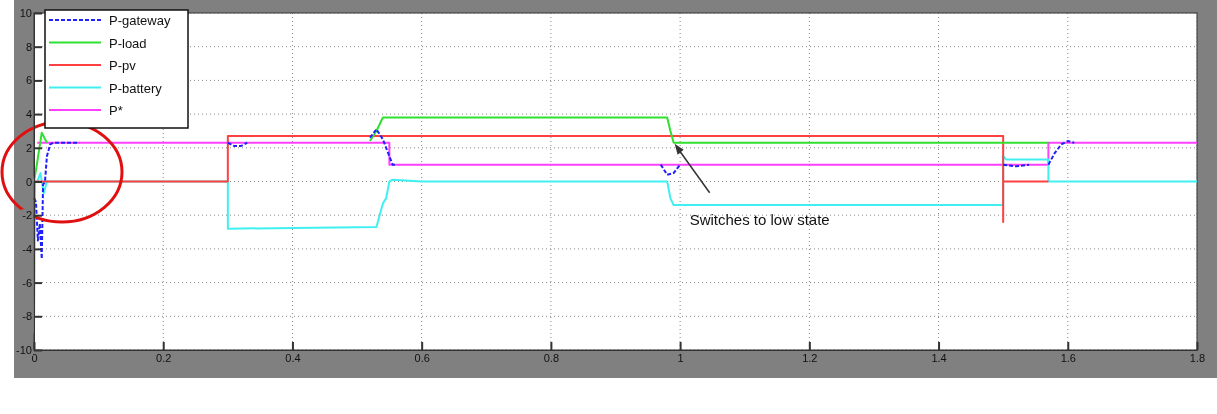 The height and width of the screenshot is (414, 1217). Describe the element at coordinates (28, 46) in the screenshot. I see `y-tick-label: 8` at that location.